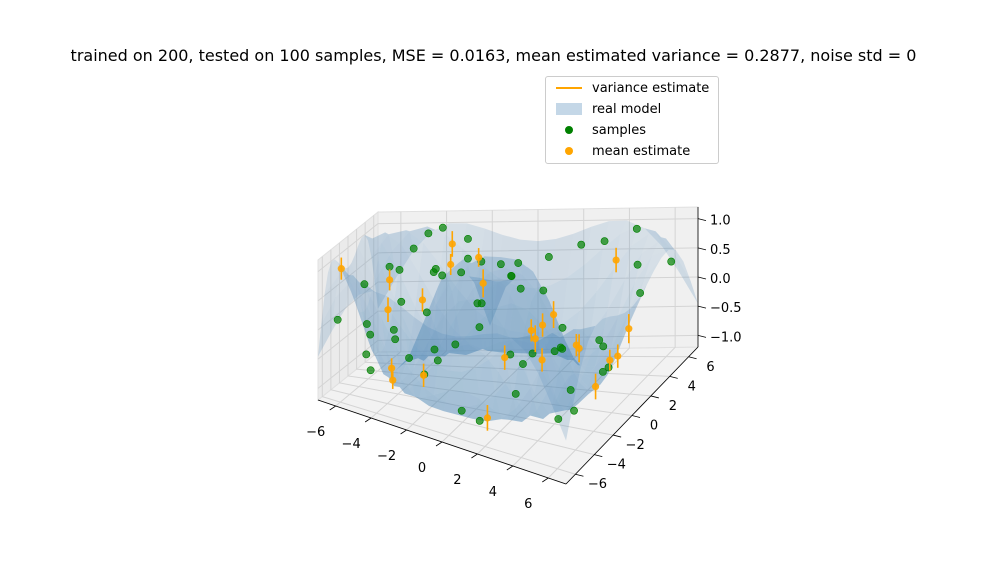 This screenshot has width=987, height=575. What do you see at coordinates (692, 386) in the screenshot?
I see `y-tick-label: 4` at bounding box center [692, 386].